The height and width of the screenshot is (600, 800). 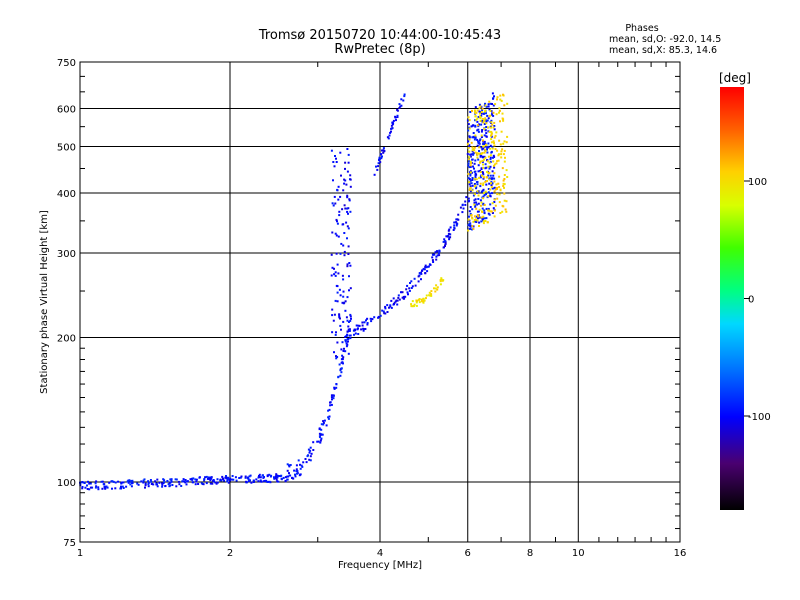 I want to click on y-tick-label: 600, so click(x=66, y=110).